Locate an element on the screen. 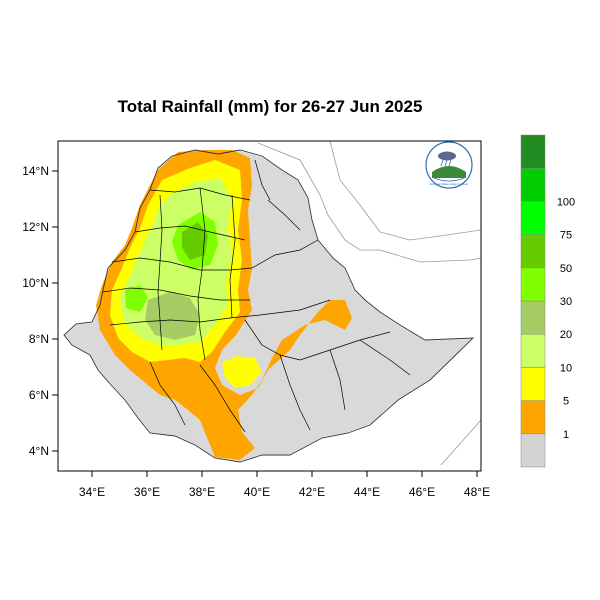 This screenshot has width=600, height=600. lon-tick-label: 48°E is located at coordinates (477, 492).